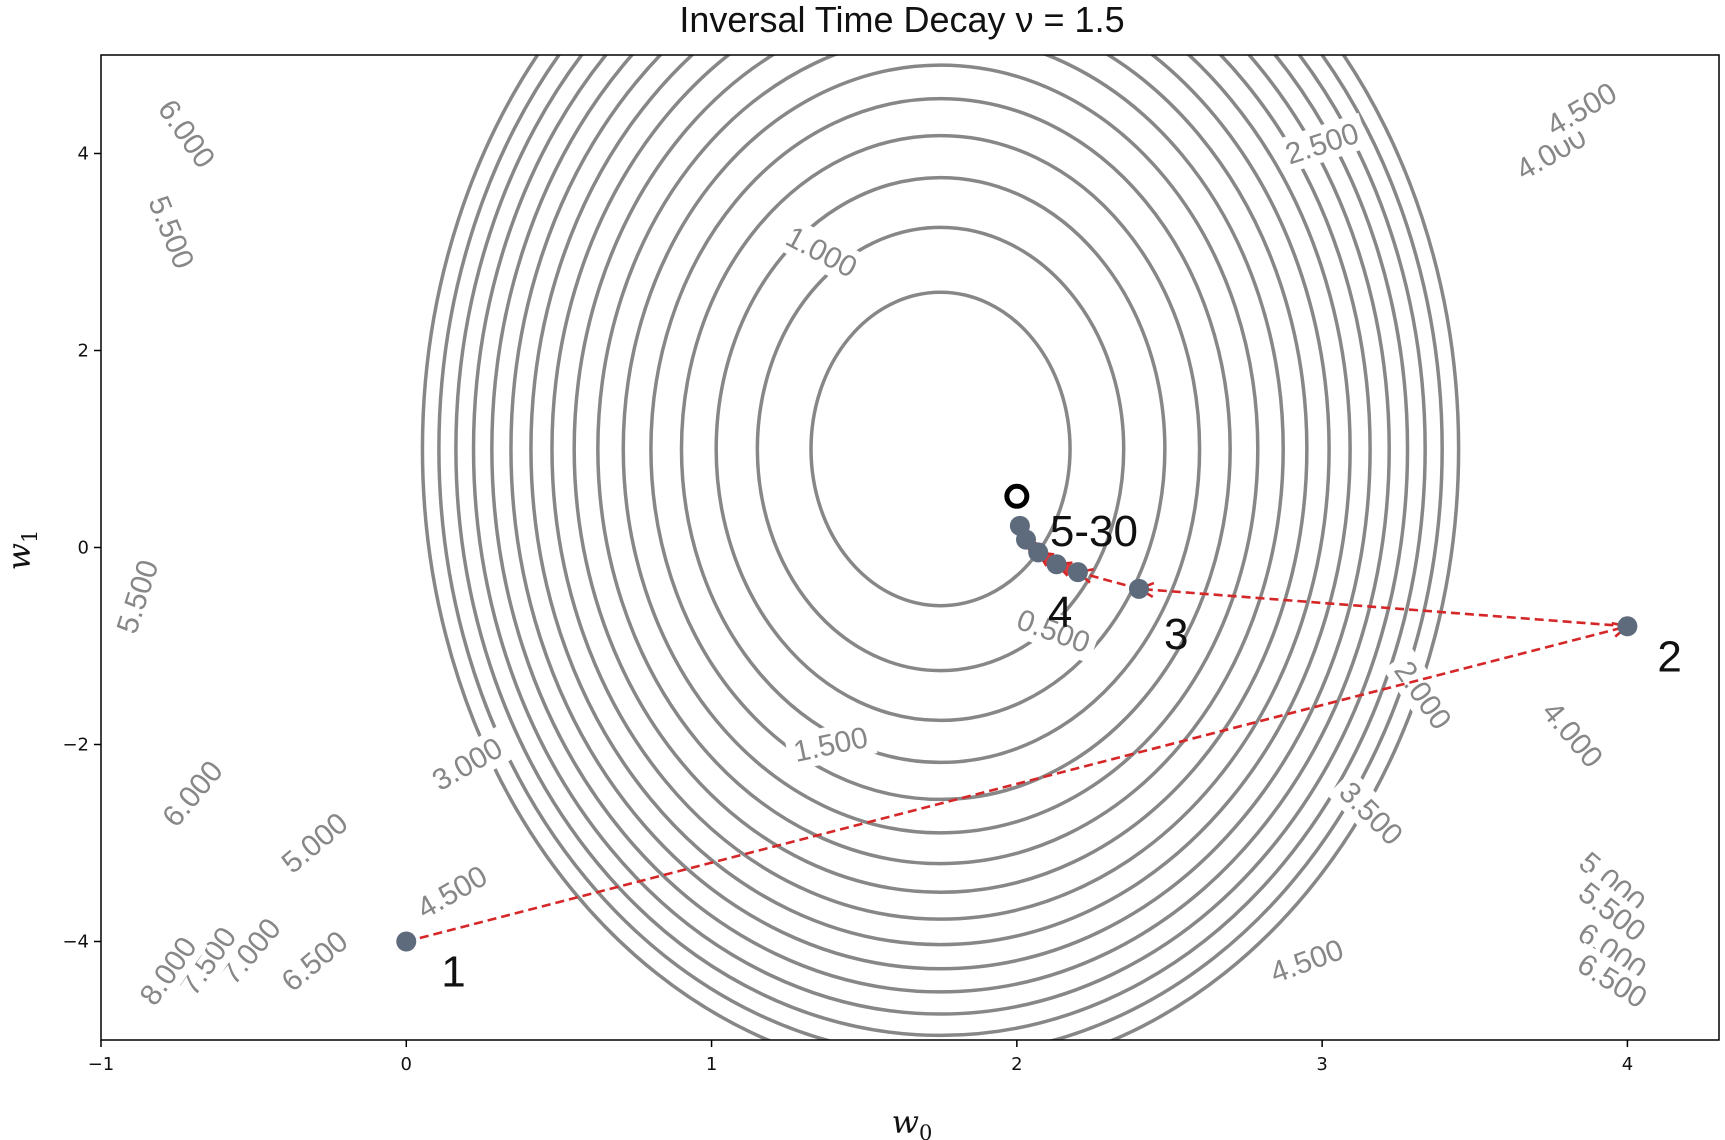 The width and height of the screenshot is (1725, 1140). What do you see at coordinates (83, 351) in the screenshot?
I see `y-tick-label: 2` at bounding box center [83, 351].